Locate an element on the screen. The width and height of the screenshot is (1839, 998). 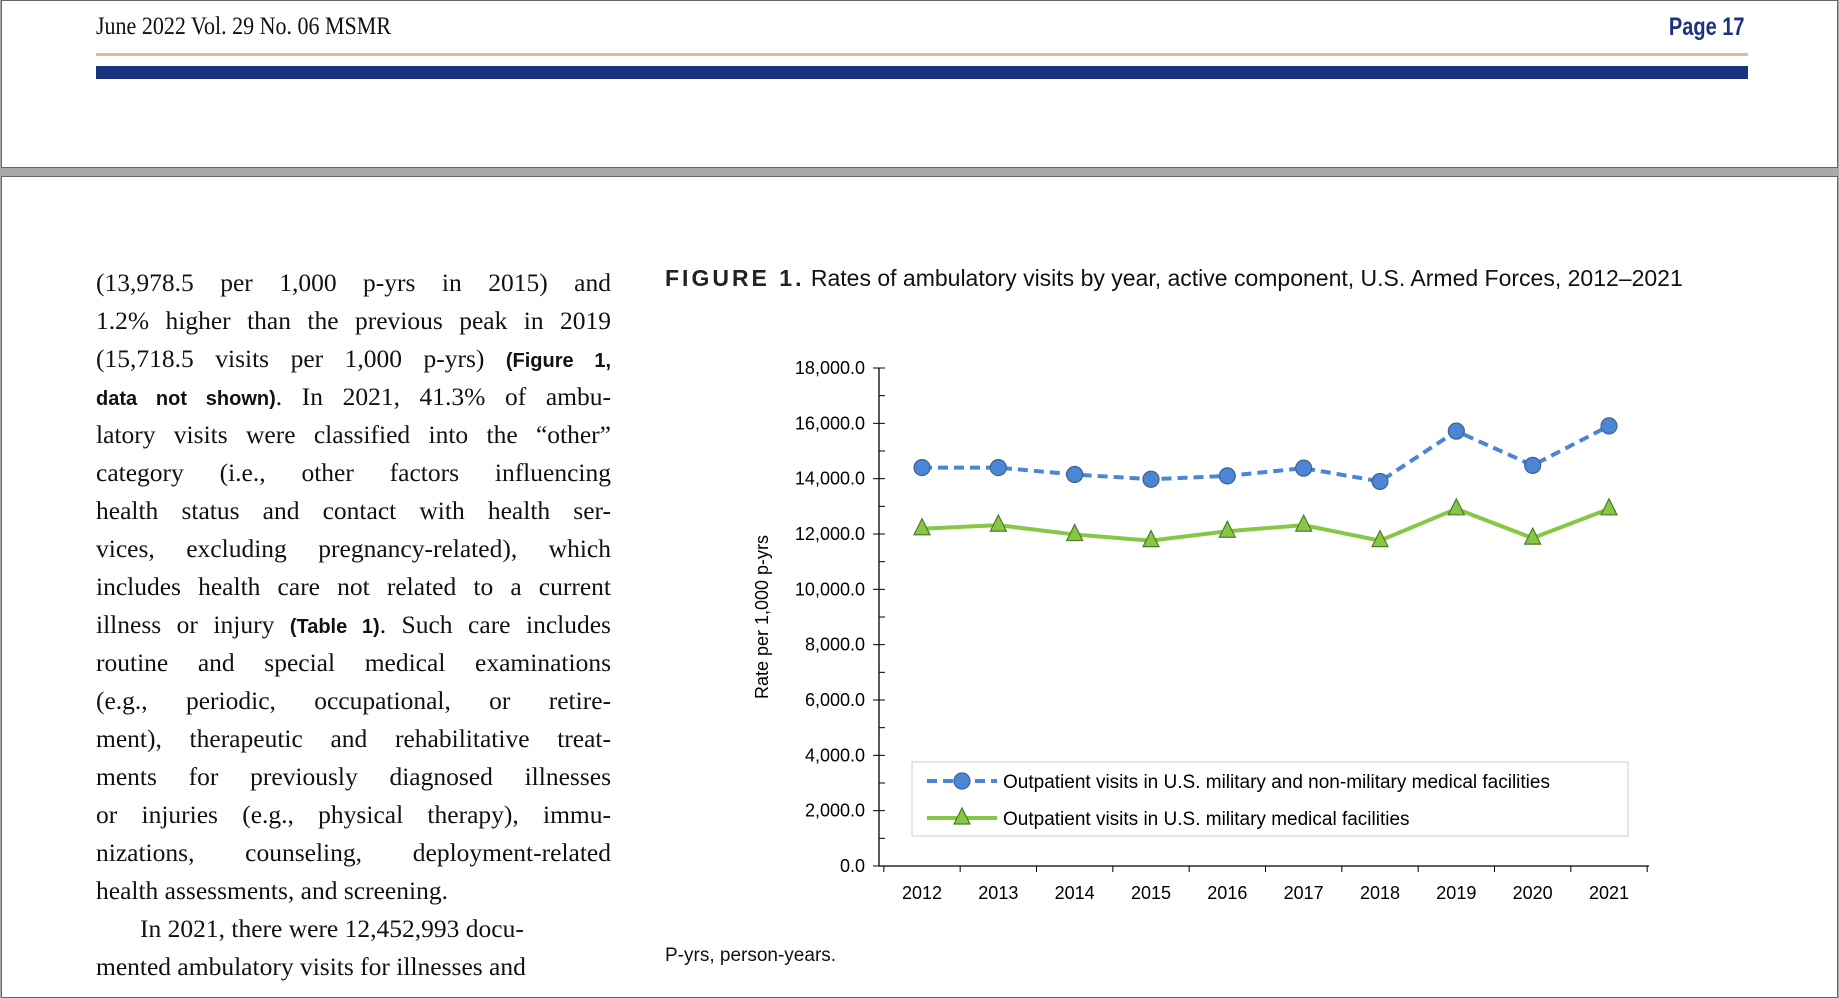
divider-tan is located at coordinates (922, 54).